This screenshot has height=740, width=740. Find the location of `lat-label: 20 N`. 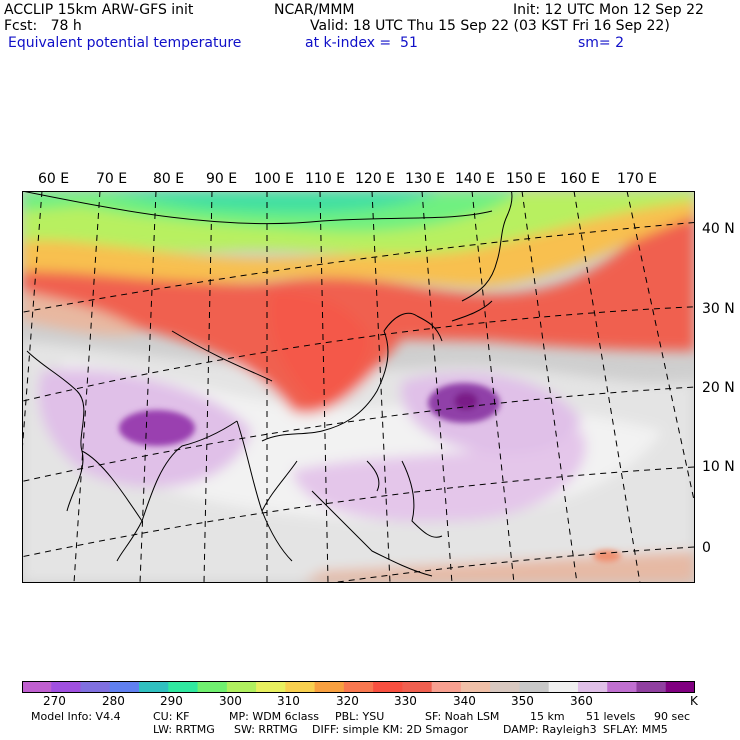

lat-label: 20 N is located at coordinates (718, 388).